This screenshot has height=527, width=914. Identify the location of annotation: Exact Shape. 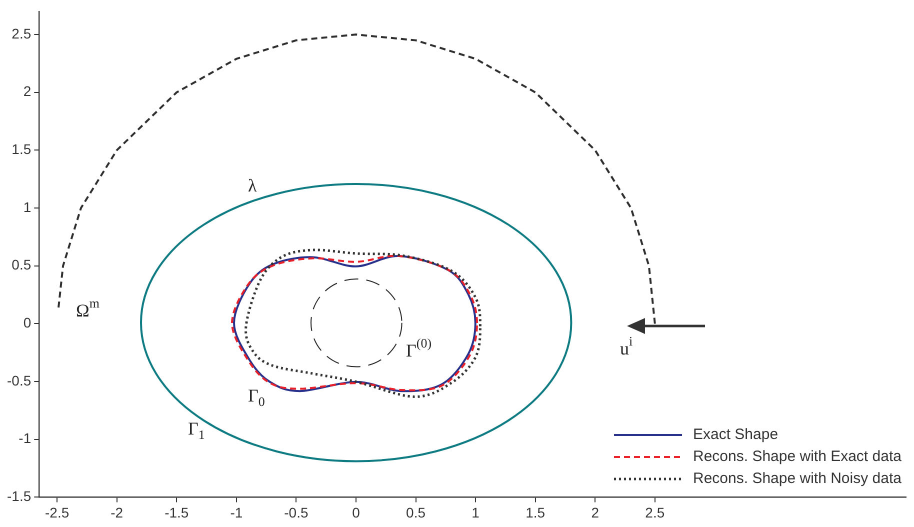
(735, 435).